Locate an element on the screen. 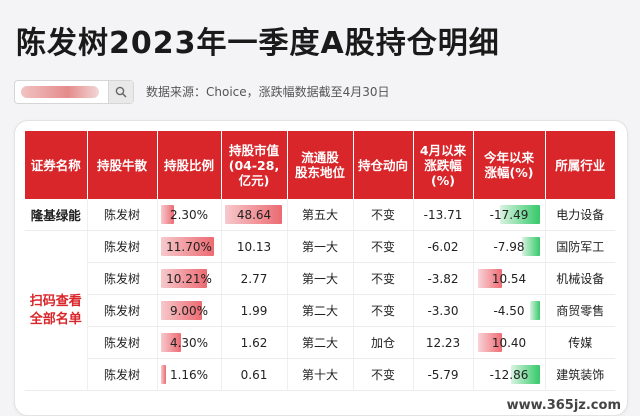  cell-april-change: -3.30 is located at coordinates (443, 310).